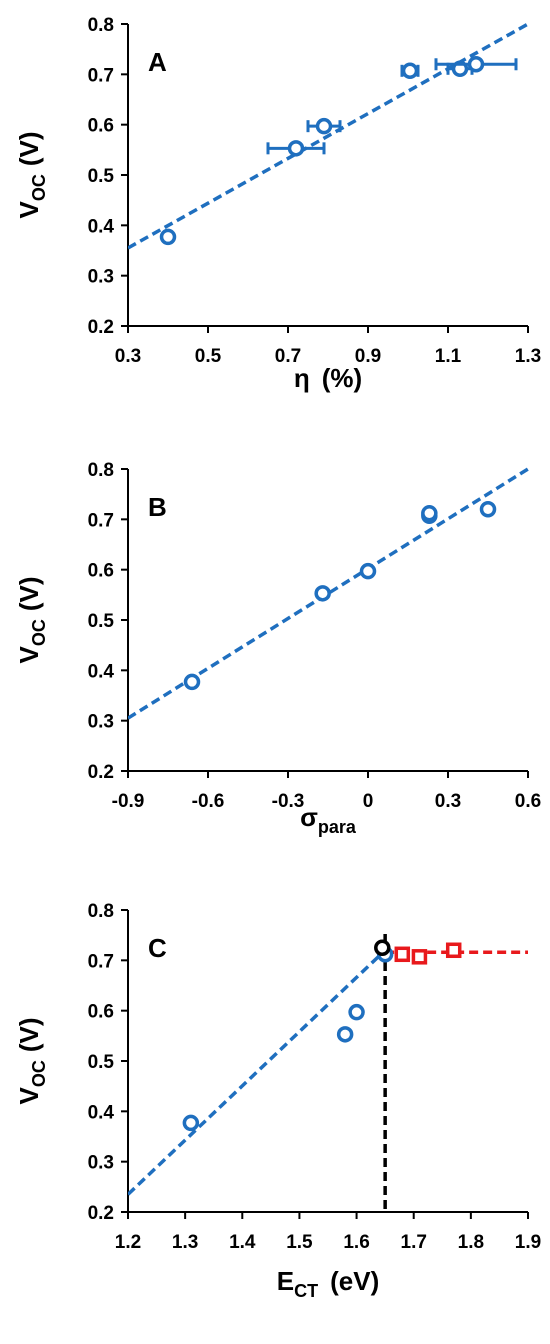  I want to click on x-axis-label-subscript: para, so click(337, 827).